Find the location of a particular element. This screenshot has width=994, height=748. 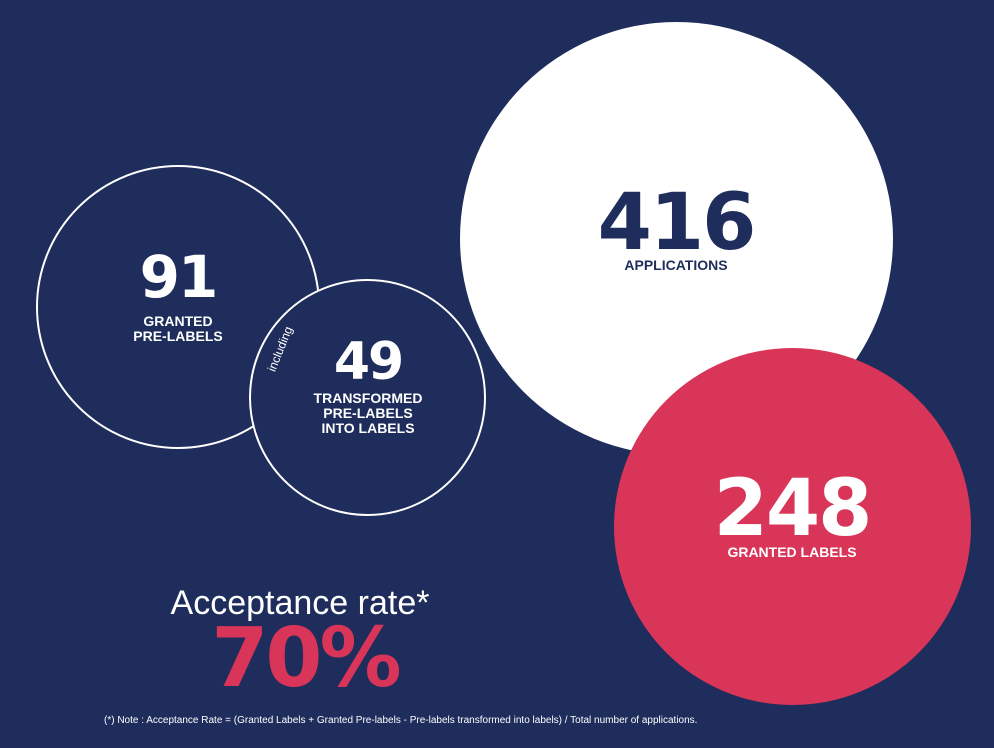

transformed-prelabels-label: TRANSFORMED PRE-LABELS INTO LABELS is located at coordinates (368, 413).